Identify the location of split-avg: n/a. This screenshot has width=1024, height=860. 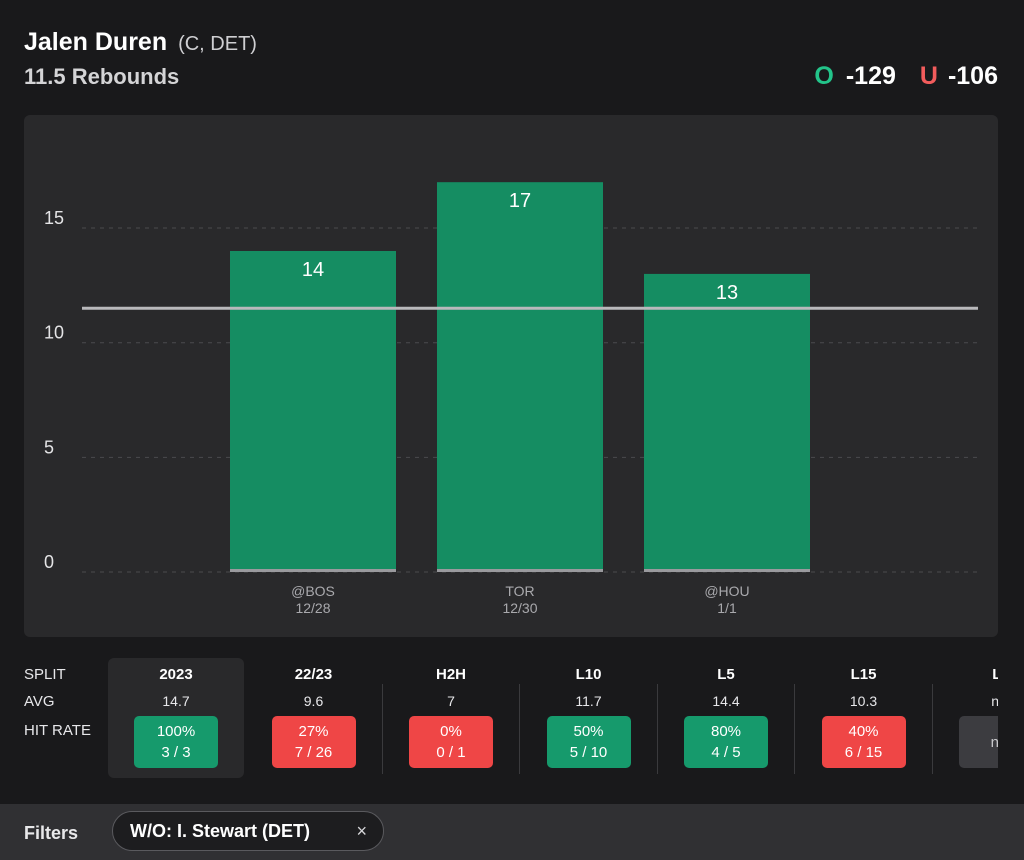
(994, 701).